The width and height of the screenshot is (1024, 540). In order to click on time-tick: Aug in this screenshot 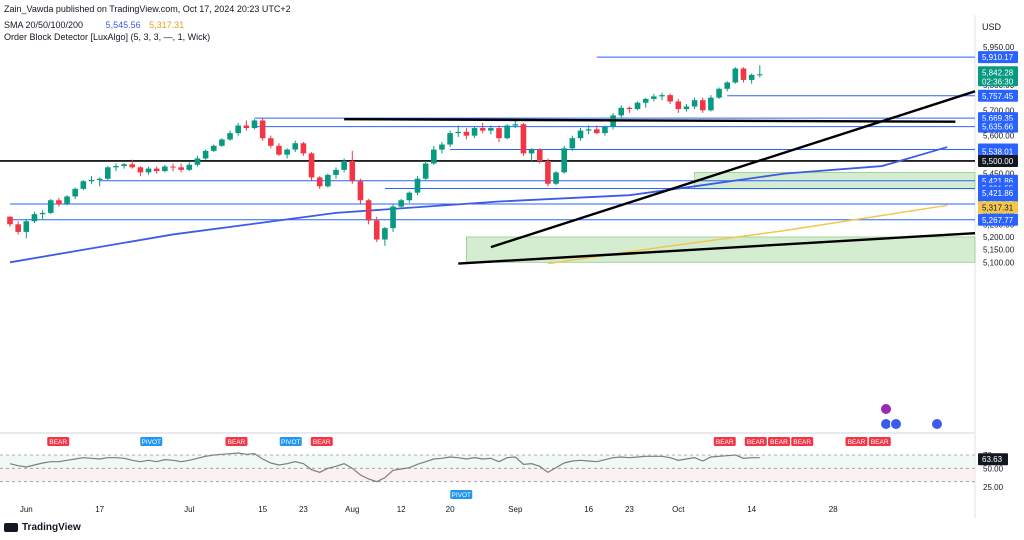, I will do `click(352, 509)`.